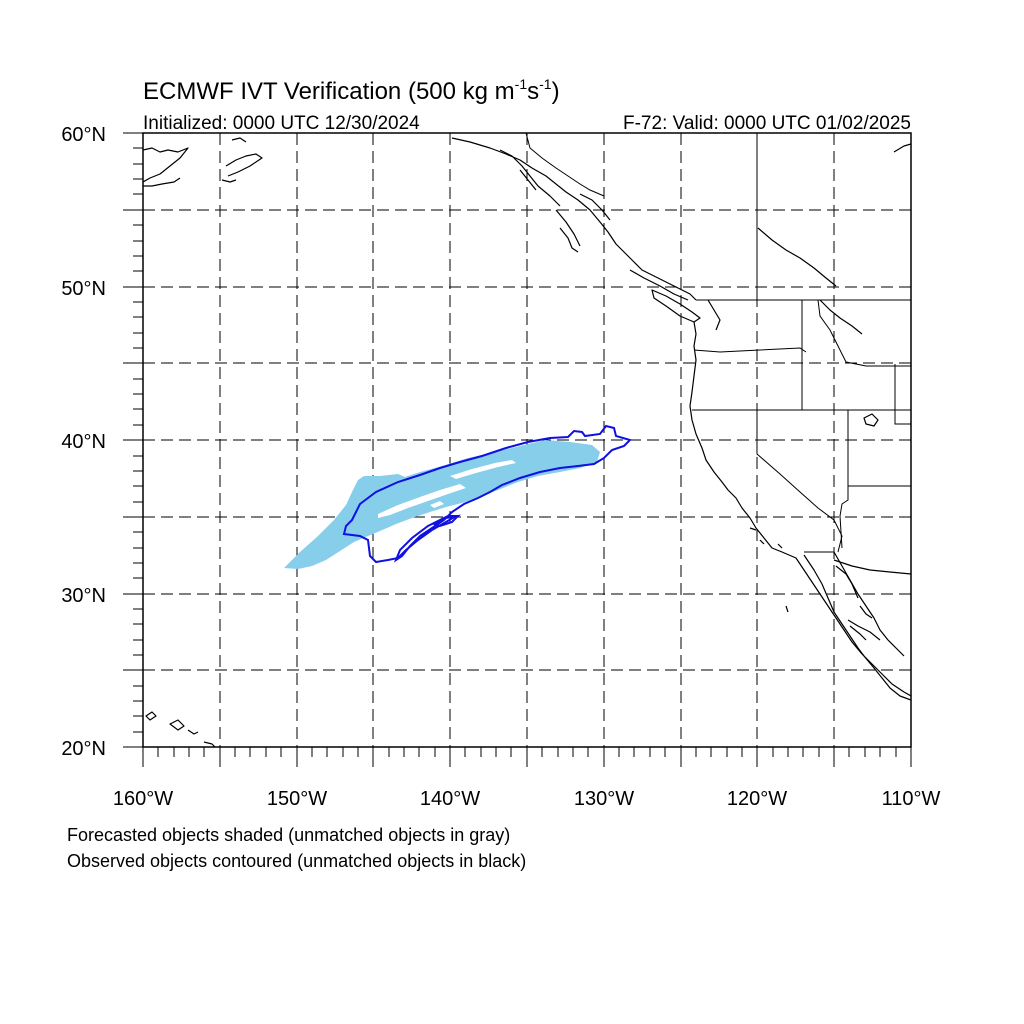 This screenshot has height=1024, width=1024. What do you see at coordinates (446, 521) in the screenshot?
I see `observed-ivt-contour-inner` at bounding box center [446, 521].